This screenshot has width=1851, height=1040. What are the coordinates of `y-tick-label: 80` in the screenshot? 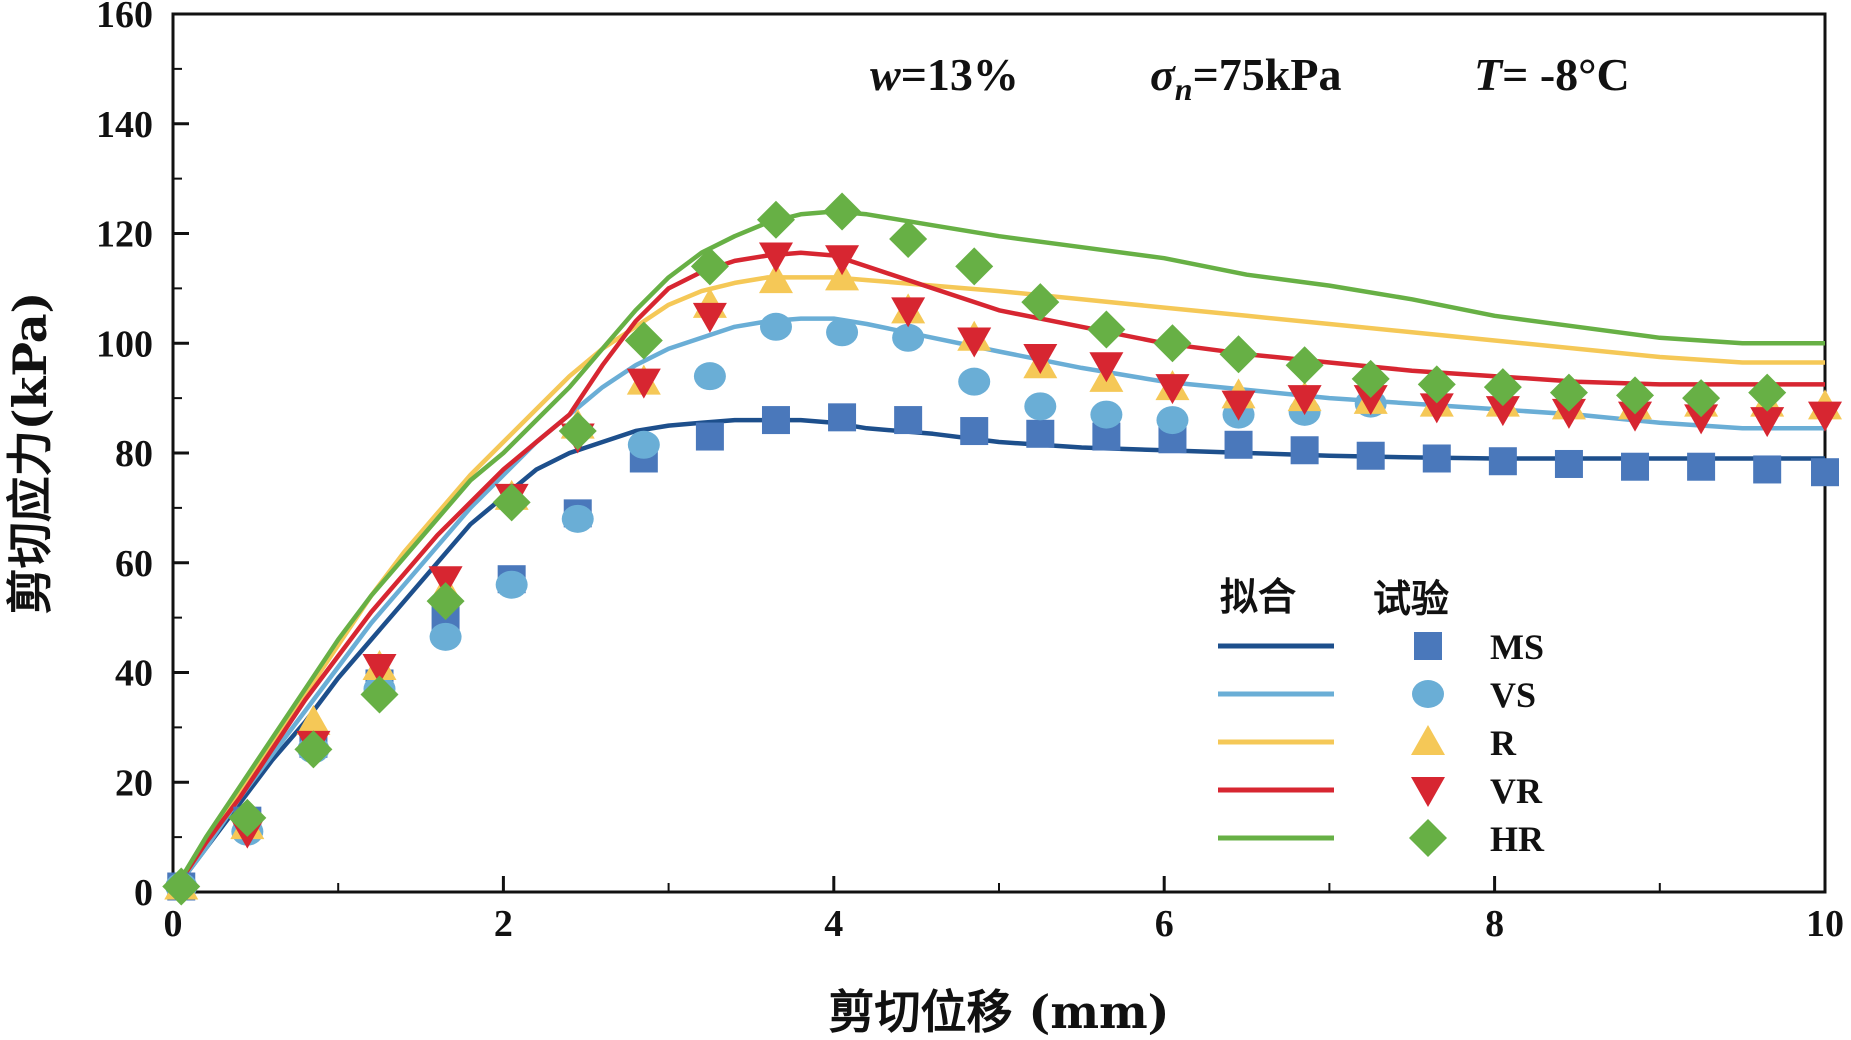 It's located at (134, 454).